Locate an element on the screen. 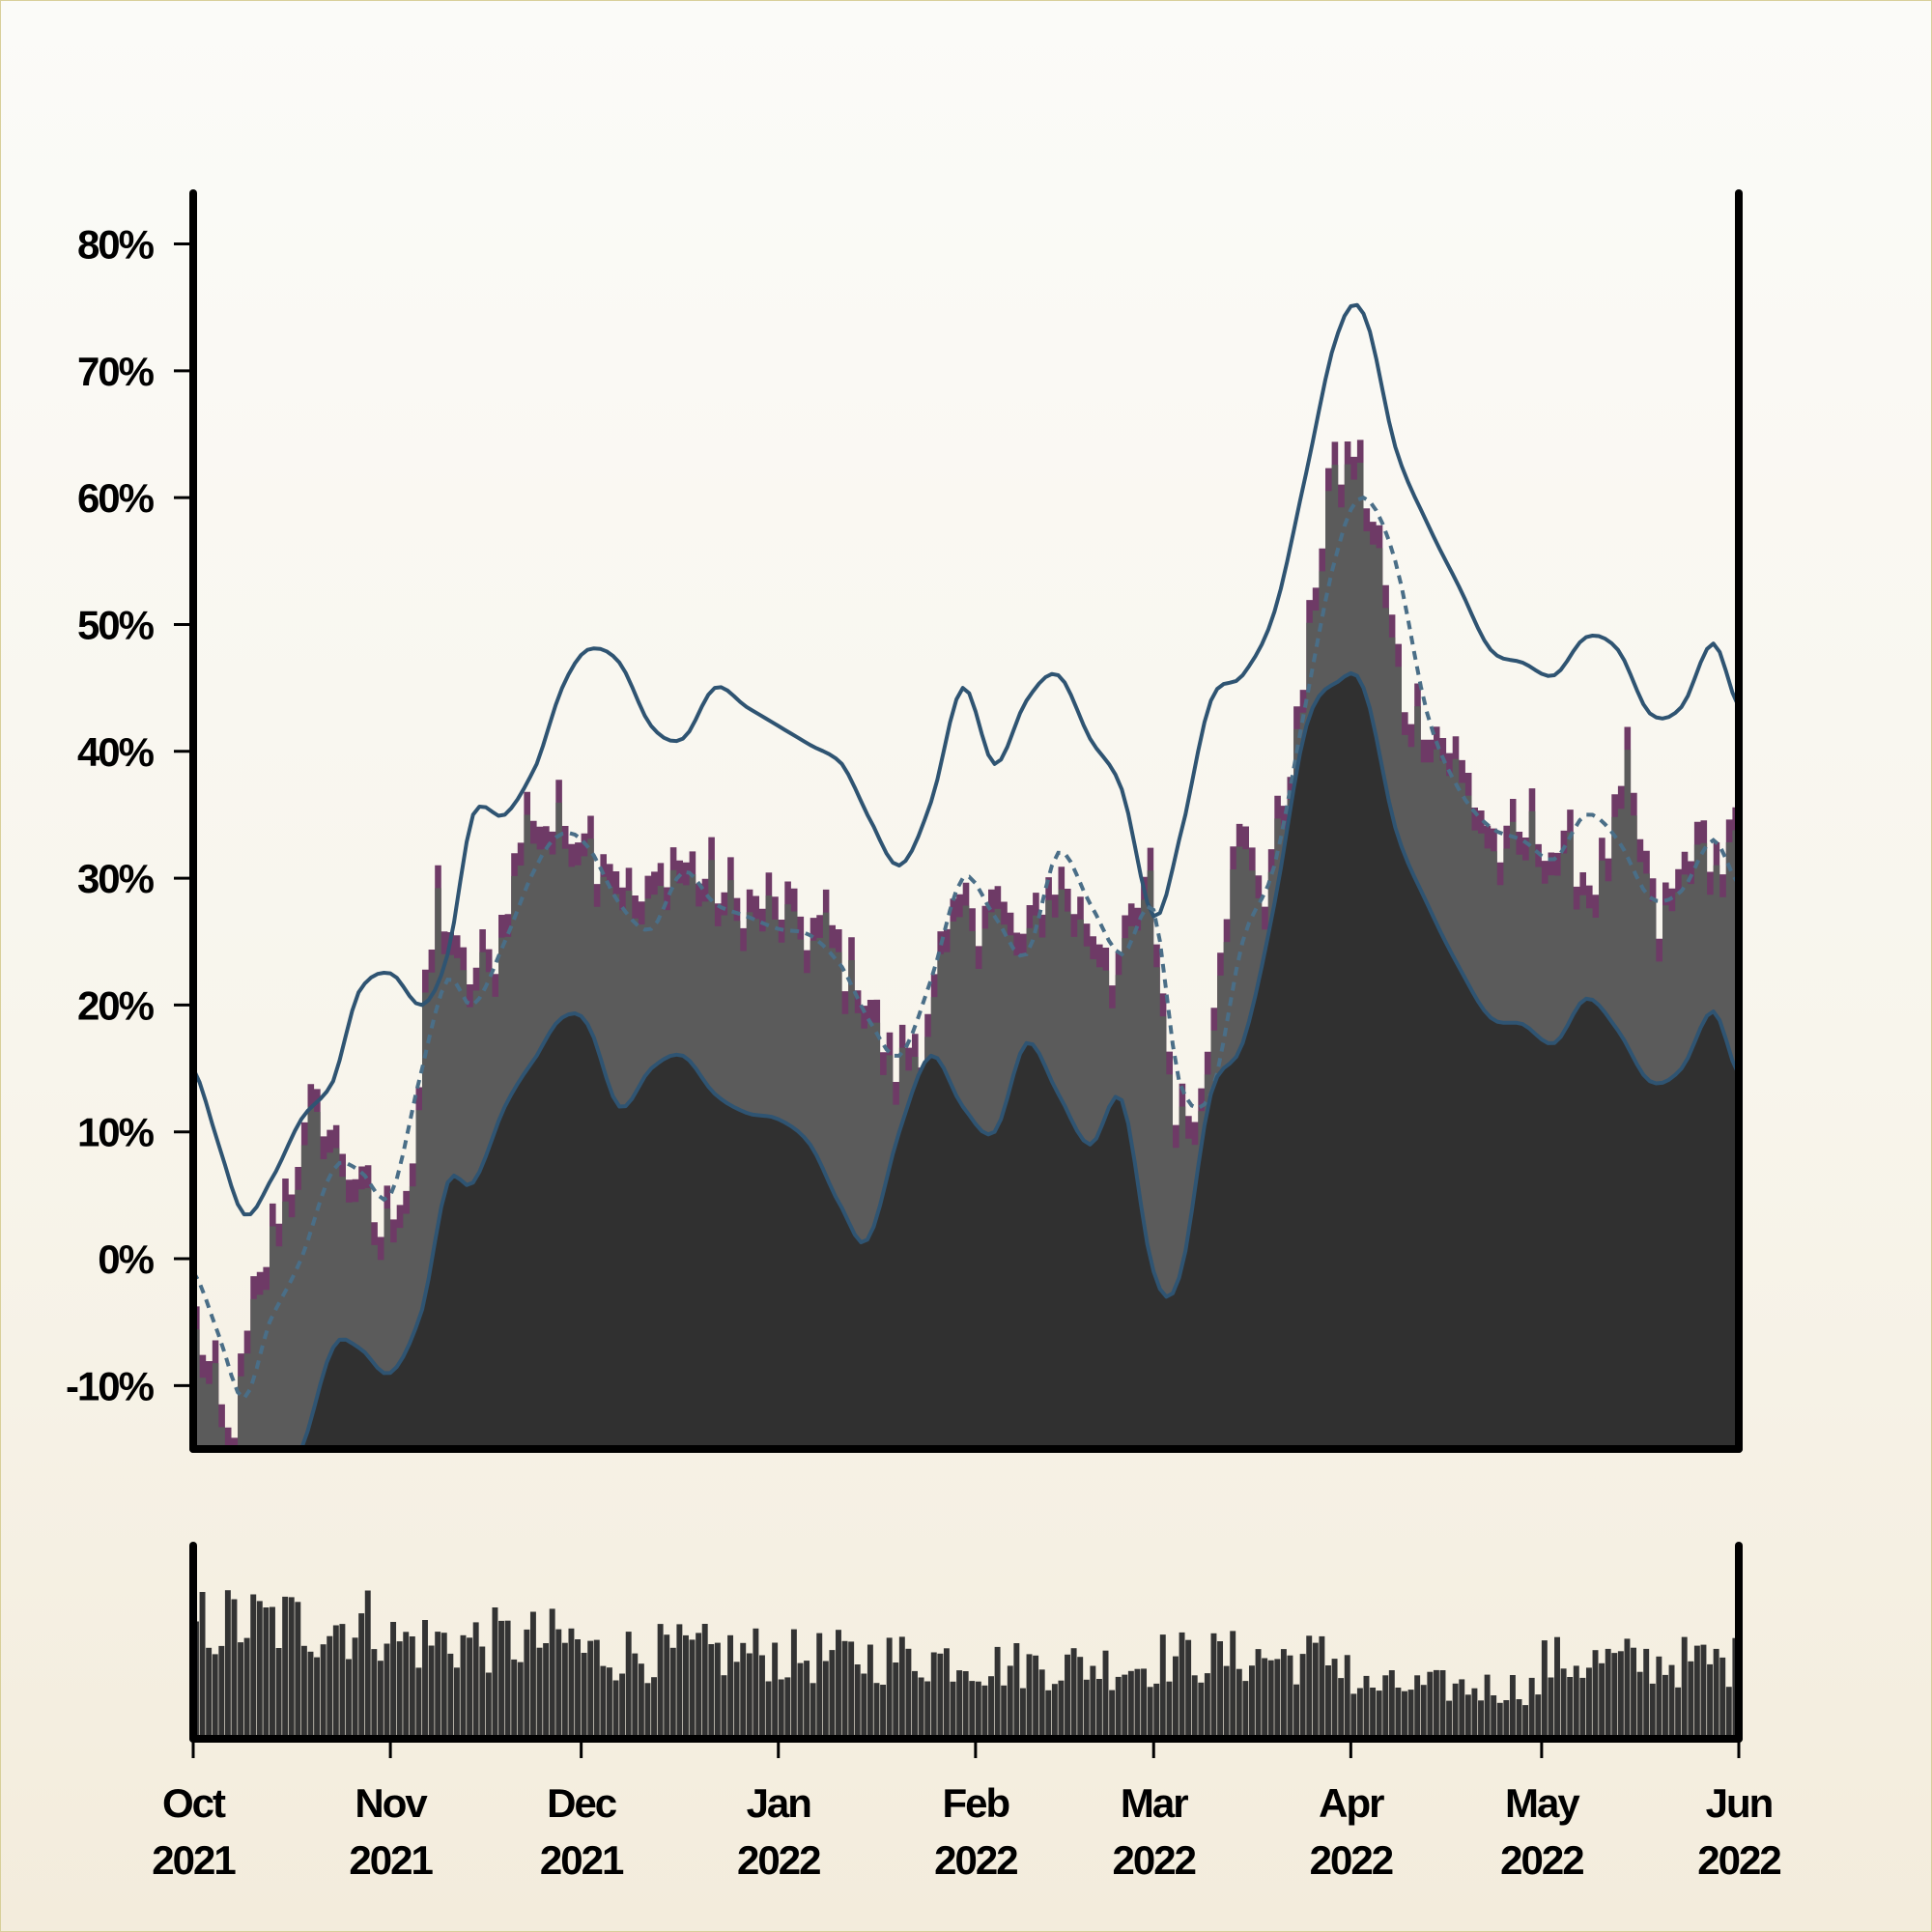 The image size is (1932, 1932). y-tick-label: 30% is located at coordinates (116, 878).